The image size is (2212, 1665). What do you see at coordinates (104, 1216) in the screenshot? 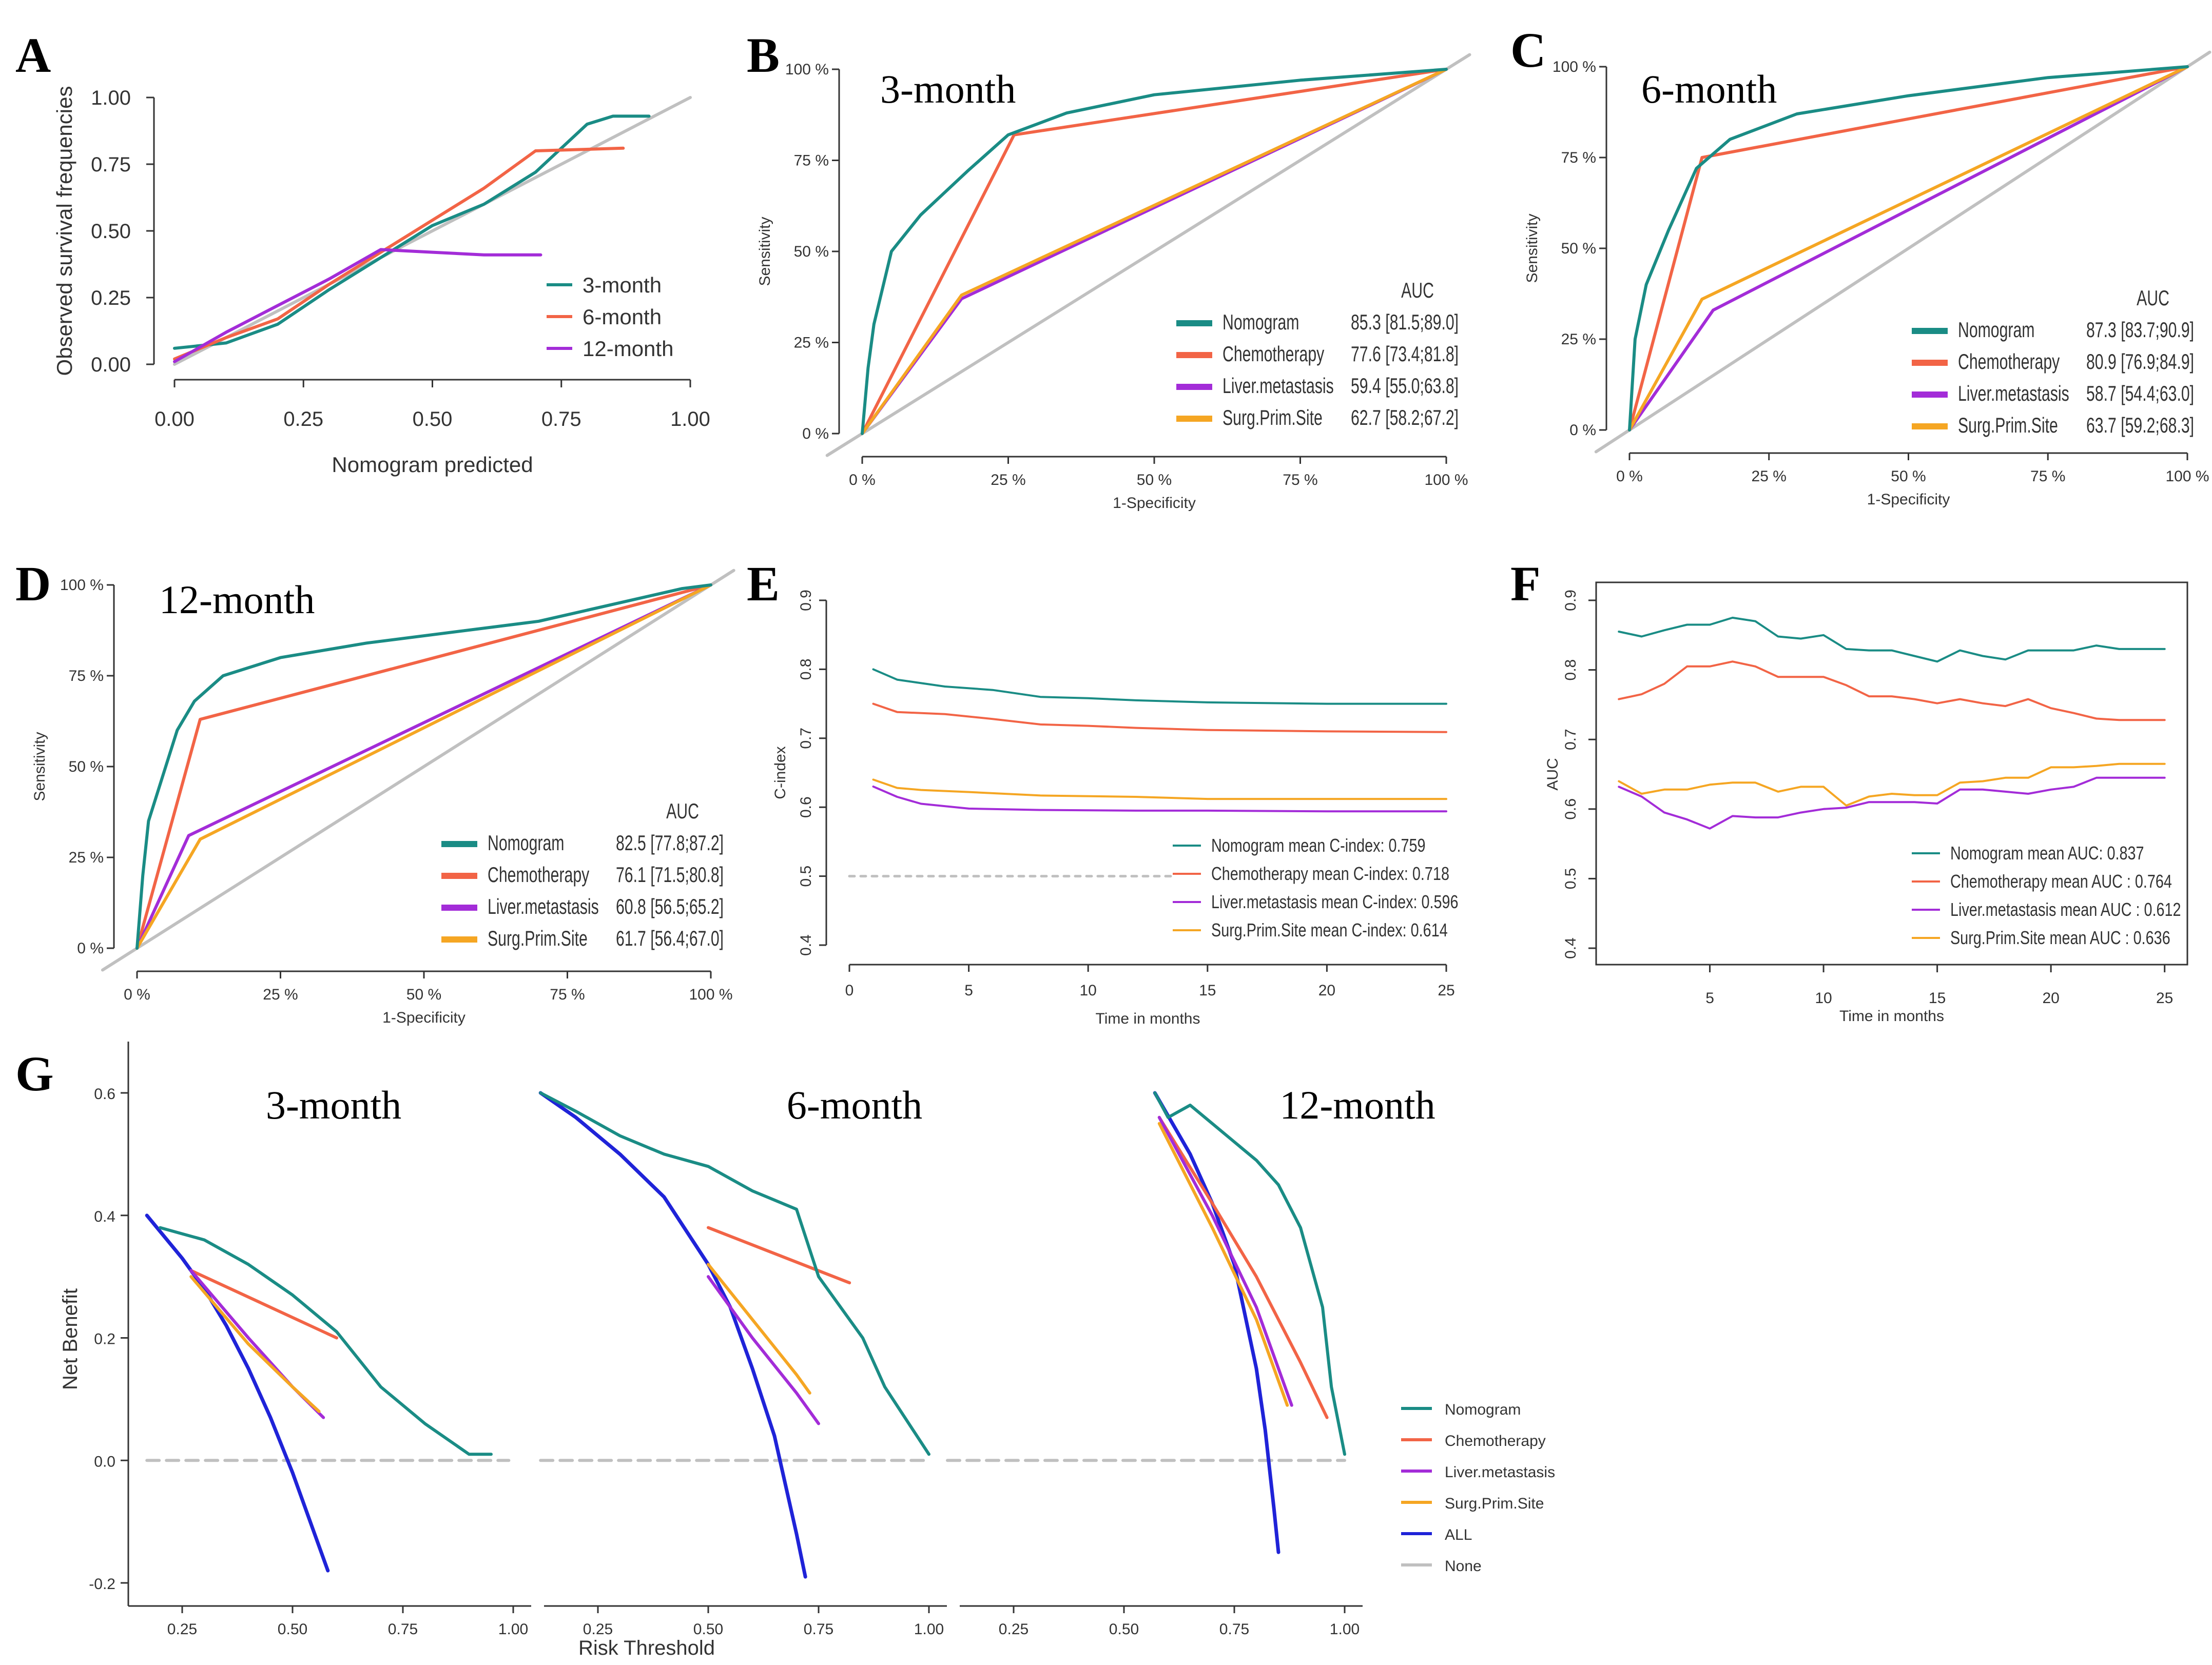
I see `y-tick-label-g: 0.4` at bounding box center [104, 1216].